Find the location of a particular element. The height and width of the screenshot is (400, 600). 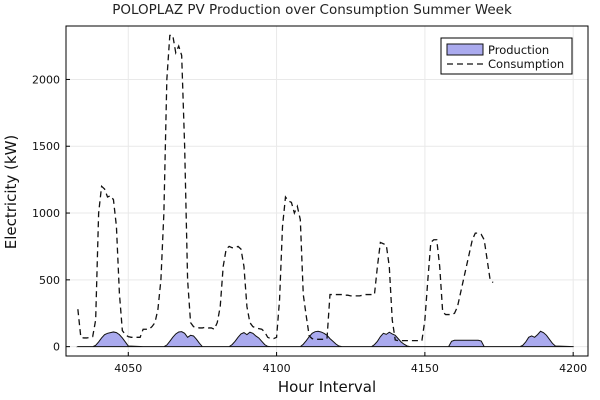

x-tick-label: 4050 is located at coordinates (128, 368).